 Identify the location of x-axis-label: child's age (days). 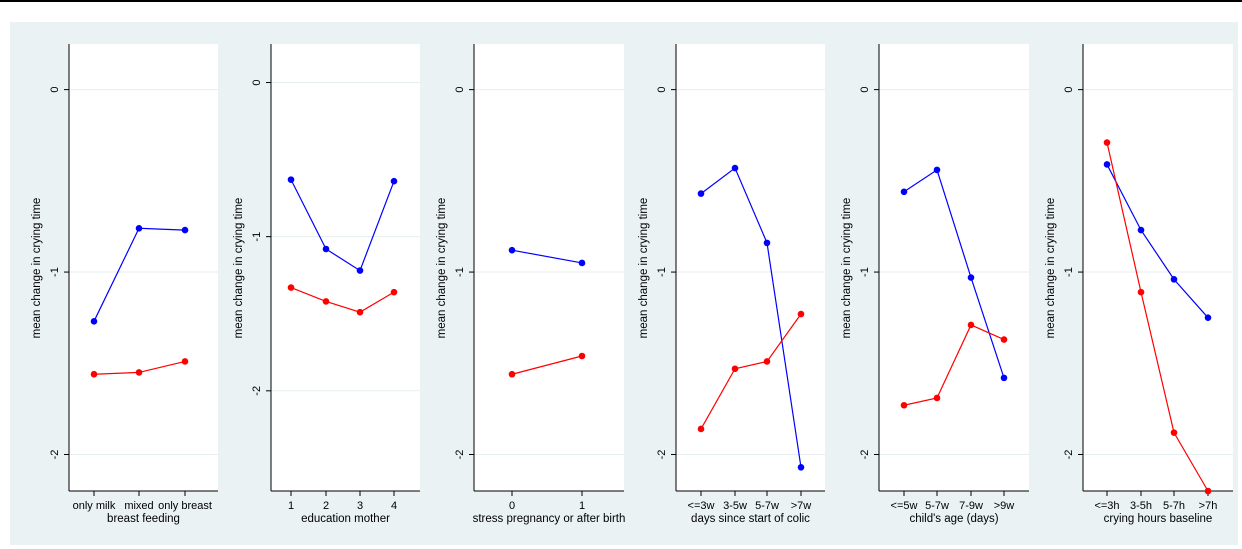
(953, 519).